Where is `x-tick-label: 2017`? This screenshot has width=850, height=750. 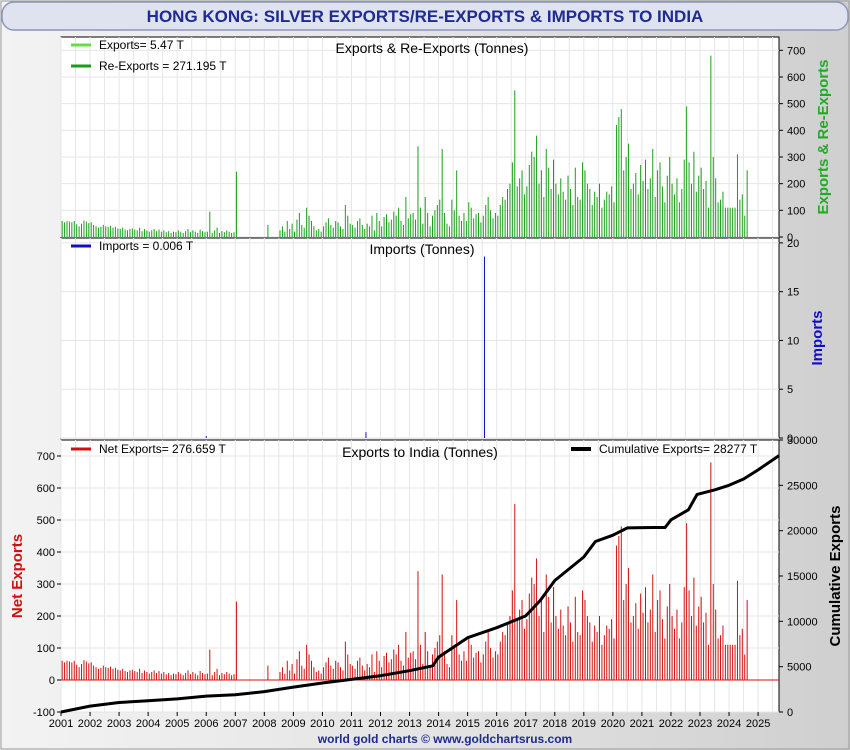
x-tick-label: 2017 is located at coordinates (525, 724).